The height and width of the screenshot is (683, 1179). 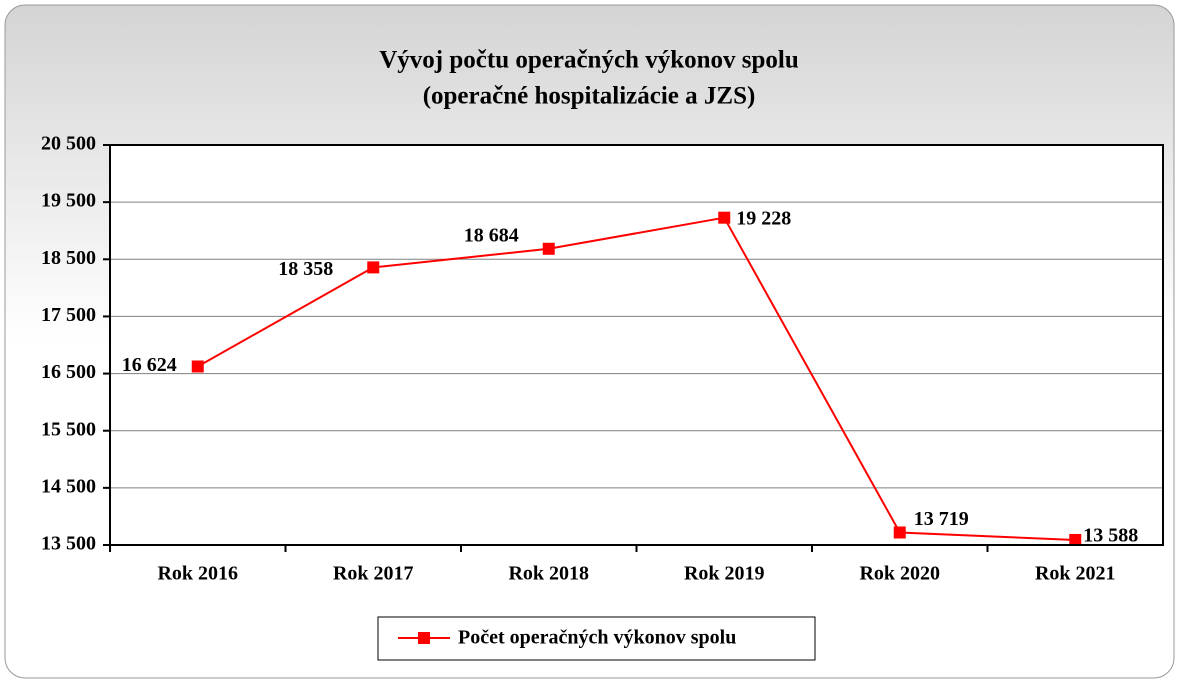 What do you see at coordinates (1110, 536) in the screenshot?
I see `data-label: 13 588` at bounding box center [1110, 536].